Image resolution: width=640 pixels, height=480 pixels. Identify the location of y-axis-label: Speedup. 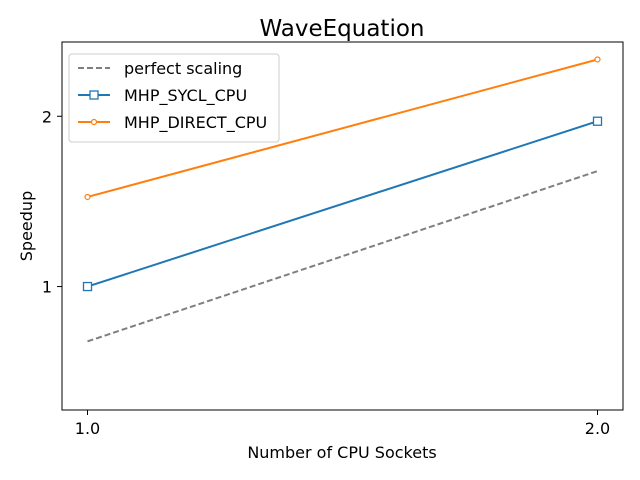
(26, 226).